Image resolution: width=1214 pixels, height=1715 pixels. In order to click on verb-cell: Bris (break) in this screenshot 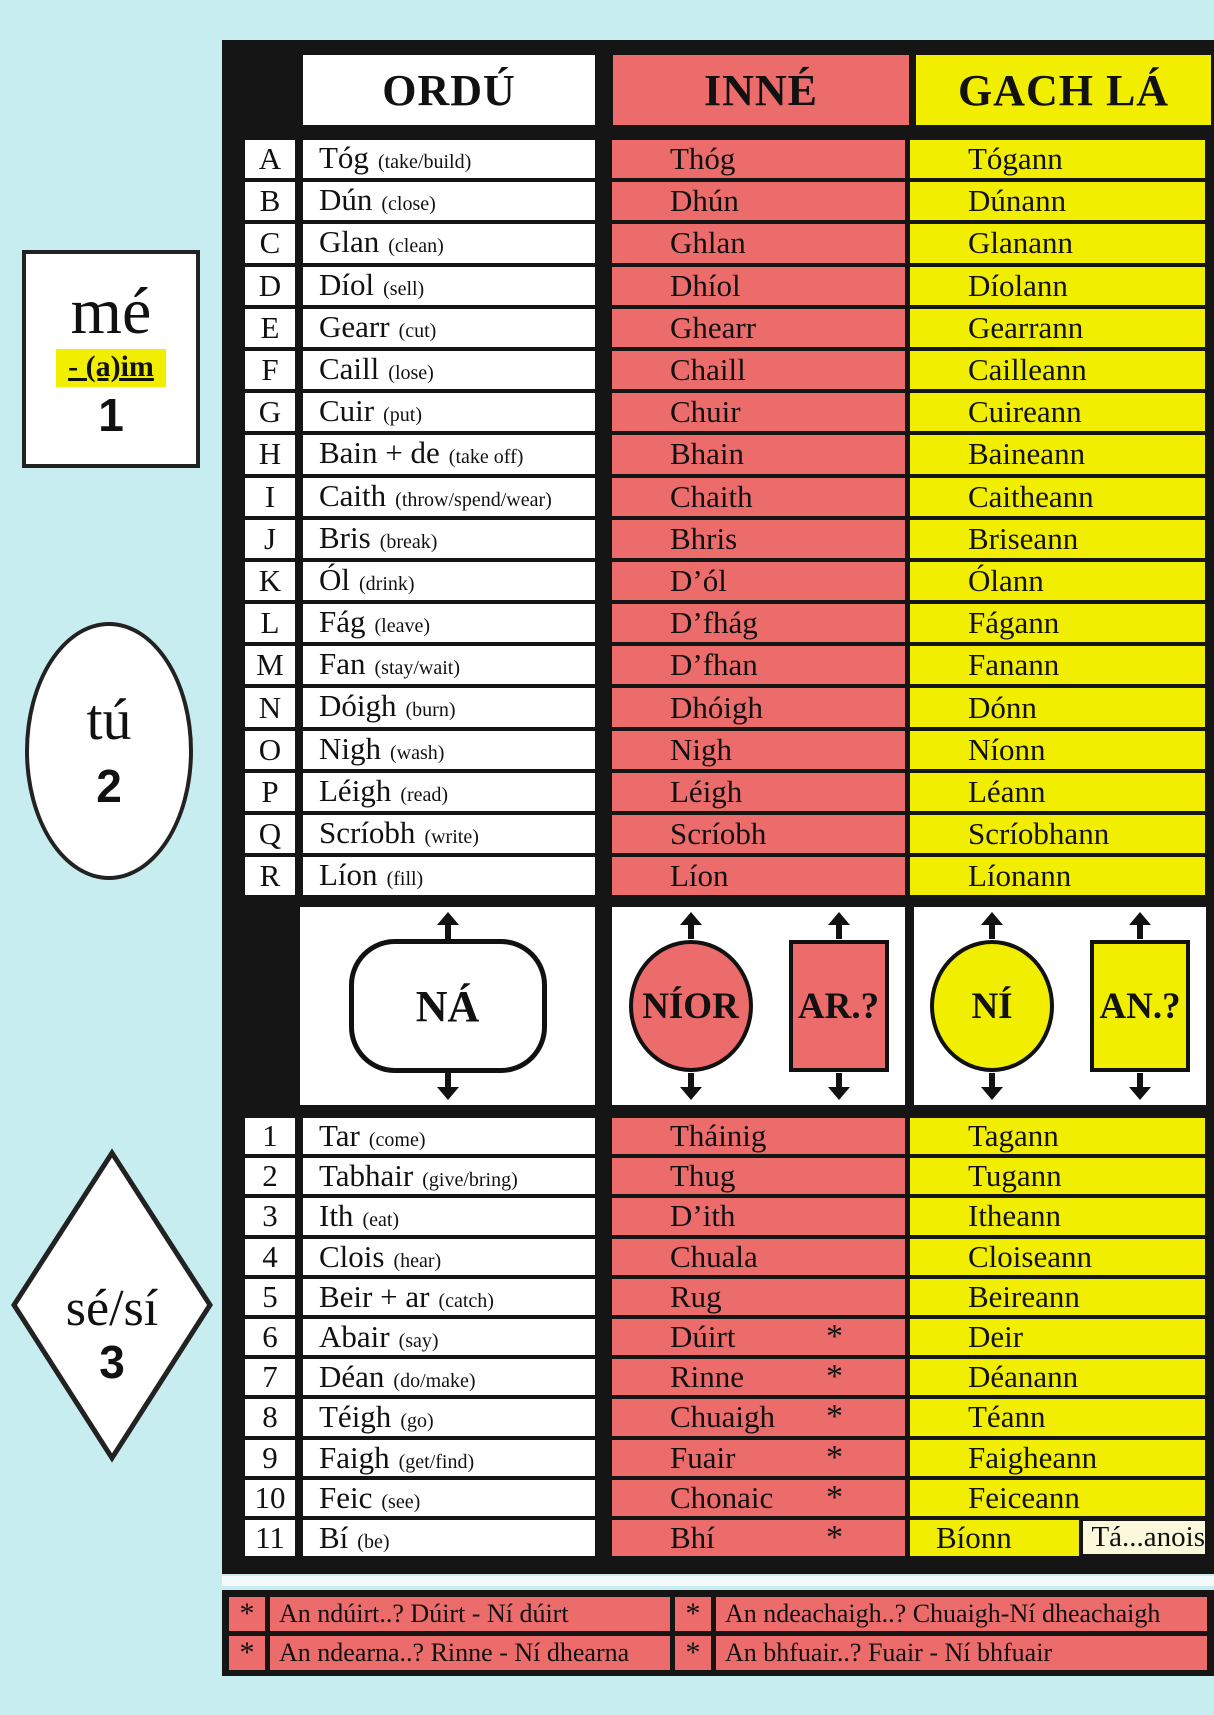, I will do `click(449, 538)`.